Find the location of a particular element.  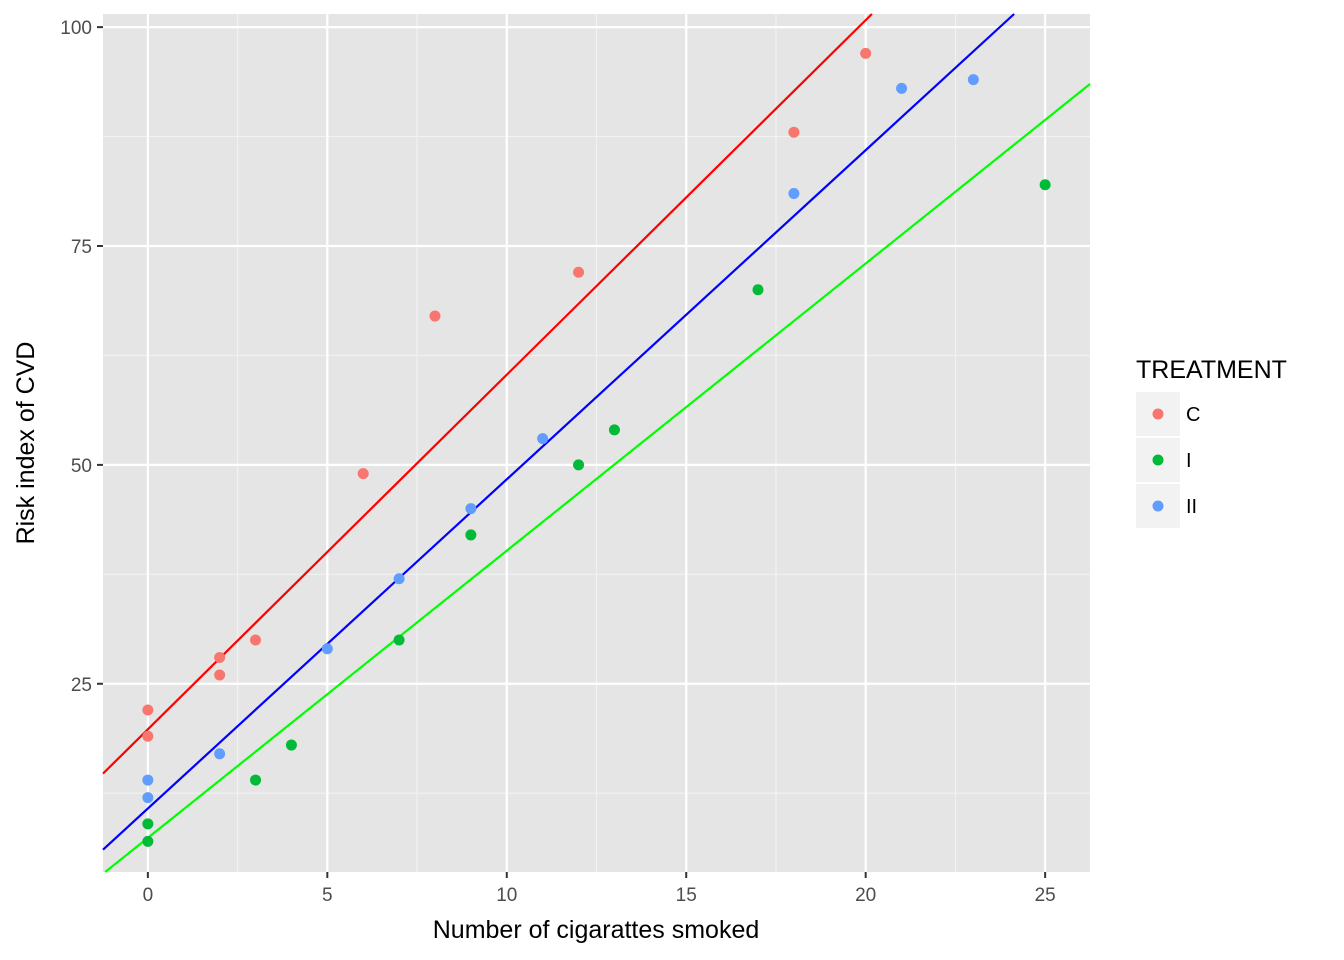

legend-label-c: C is located at coordinates (1193, 415).